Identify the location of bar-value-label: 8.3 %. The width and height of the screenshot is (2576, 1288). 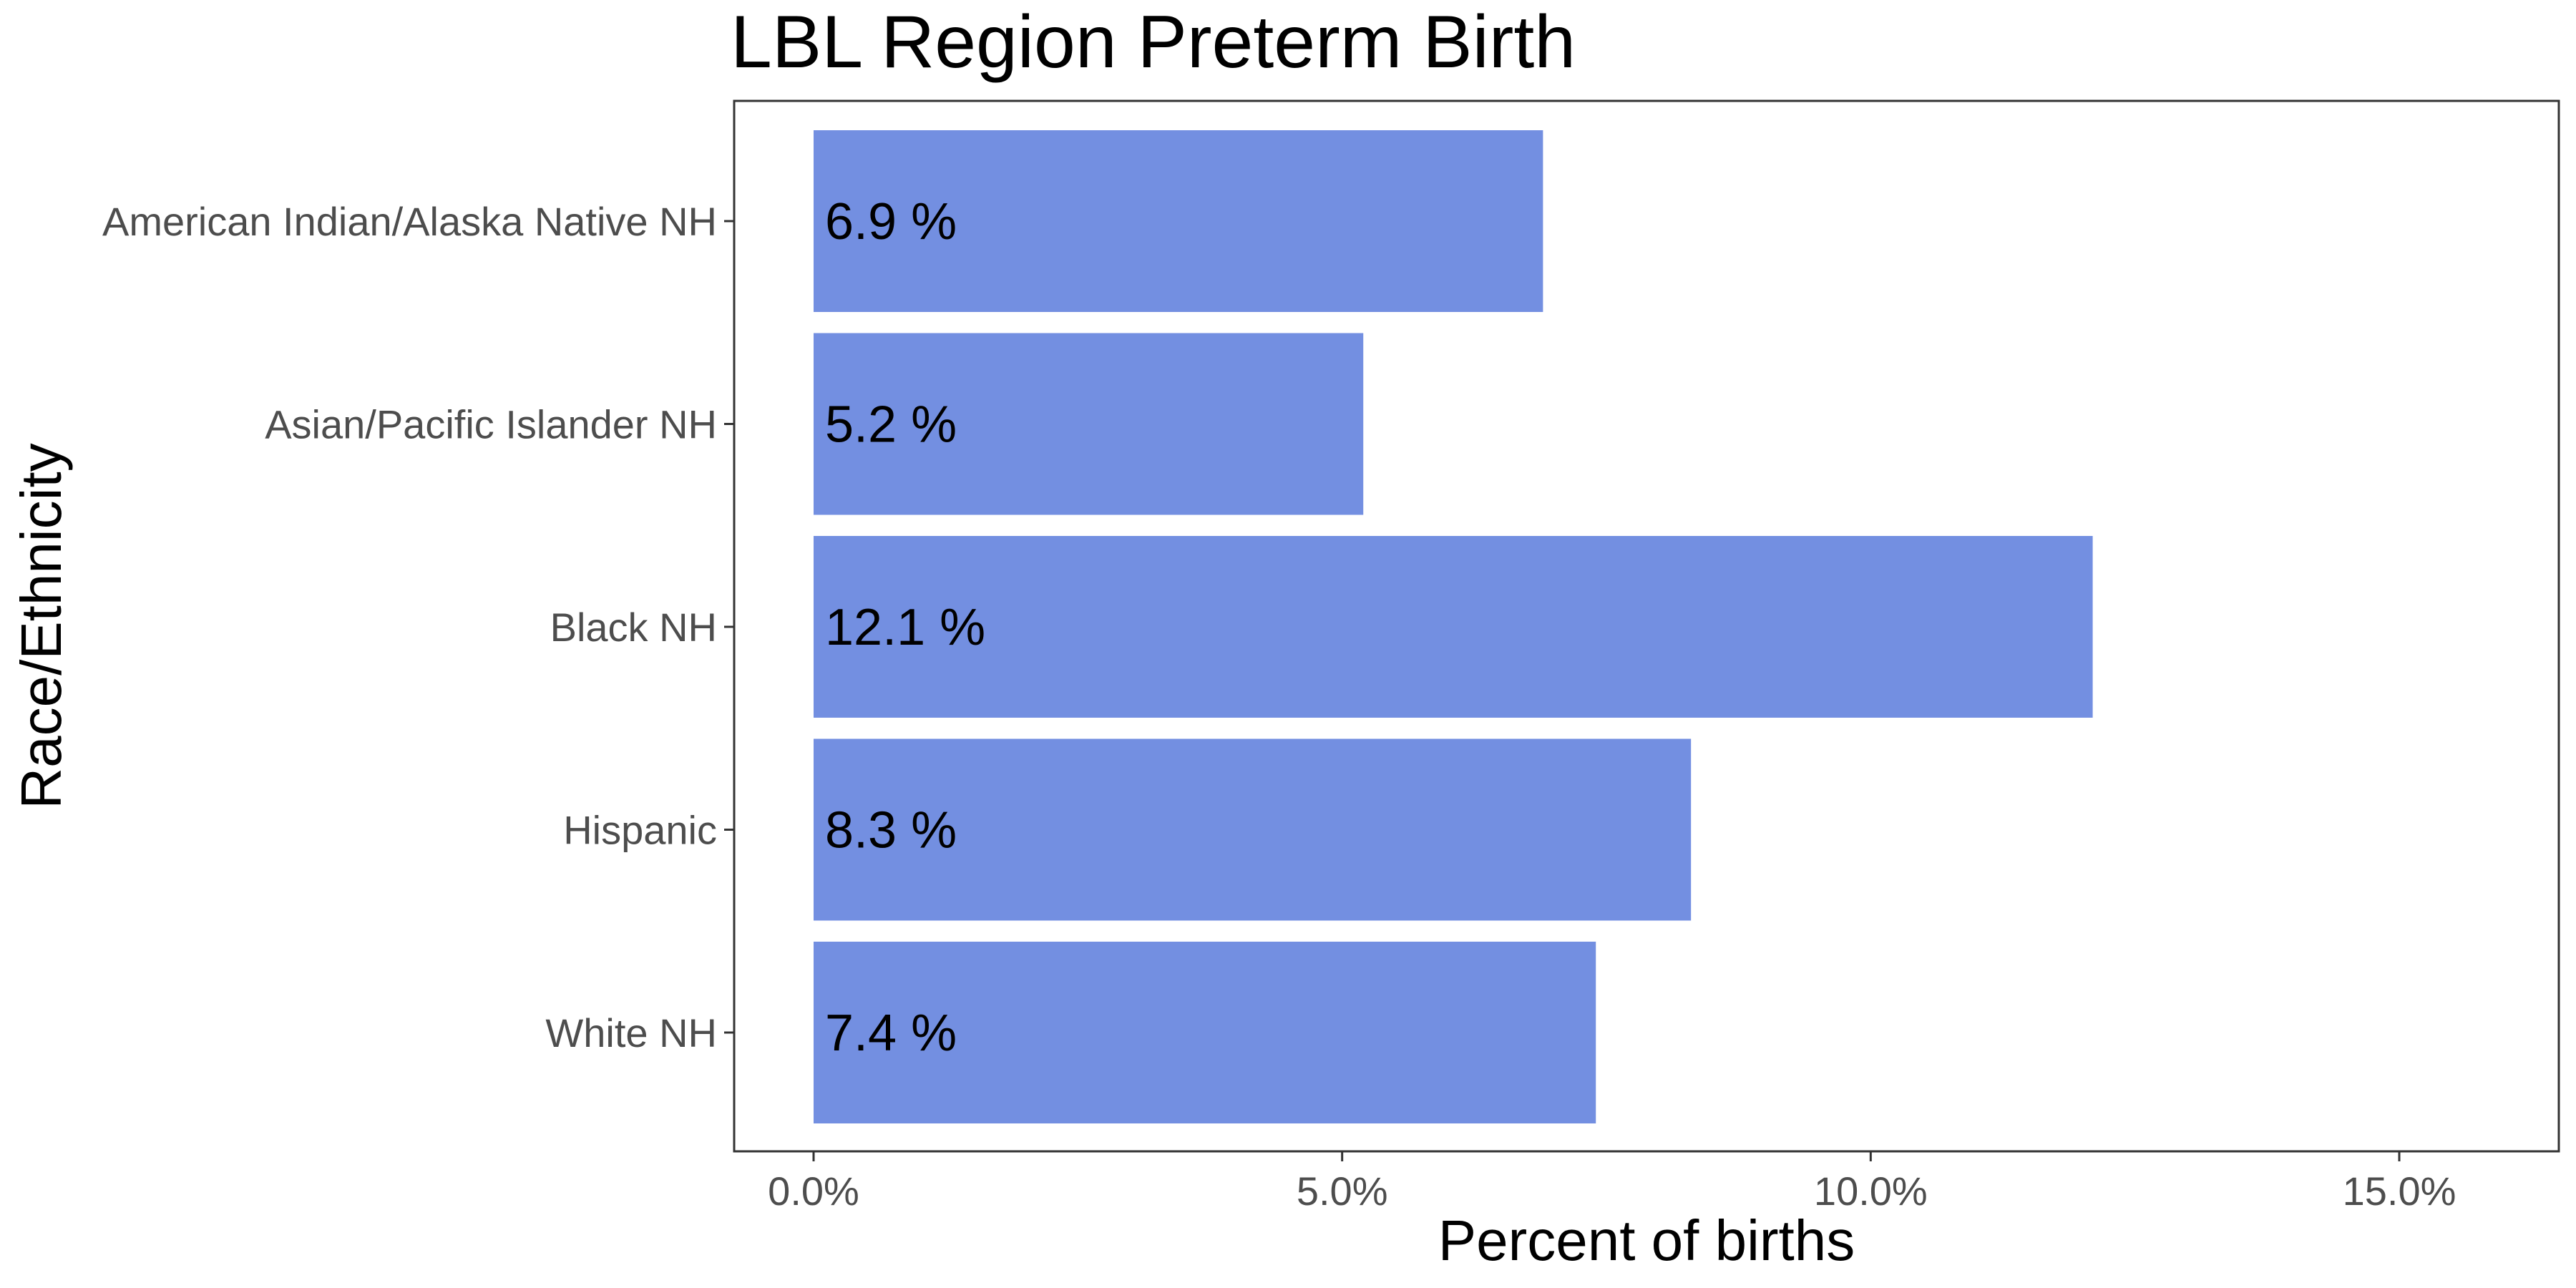
(891, 830).